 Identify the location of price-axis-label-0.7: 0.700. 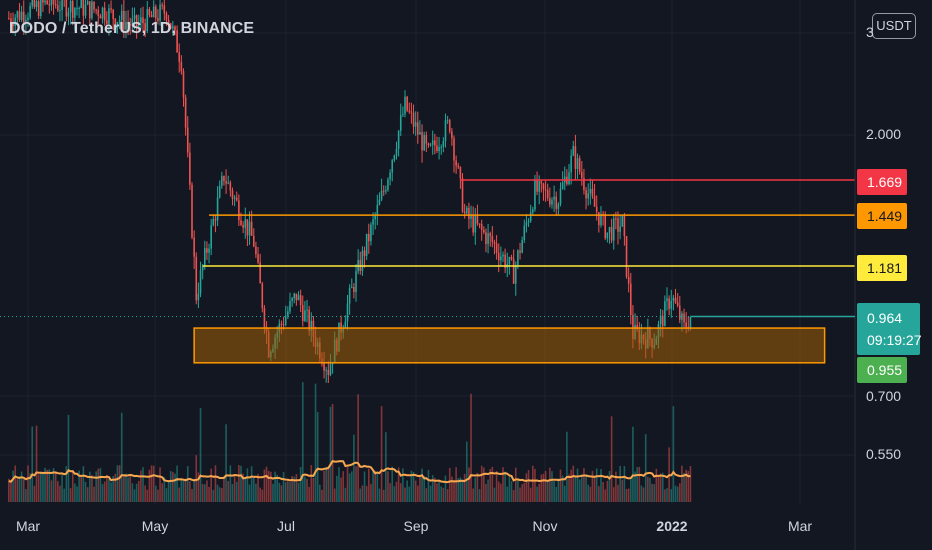
(884, 396).